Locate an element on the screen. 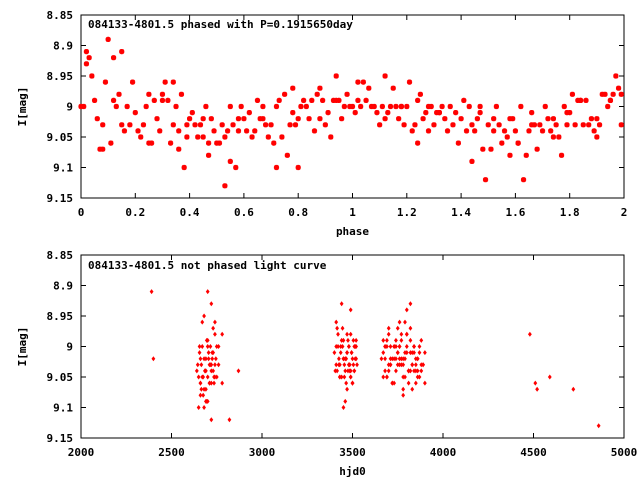 The height and width of the screenshot is (480, 640). x-tick-label: 1.8 is located at coordinates (570, 212).